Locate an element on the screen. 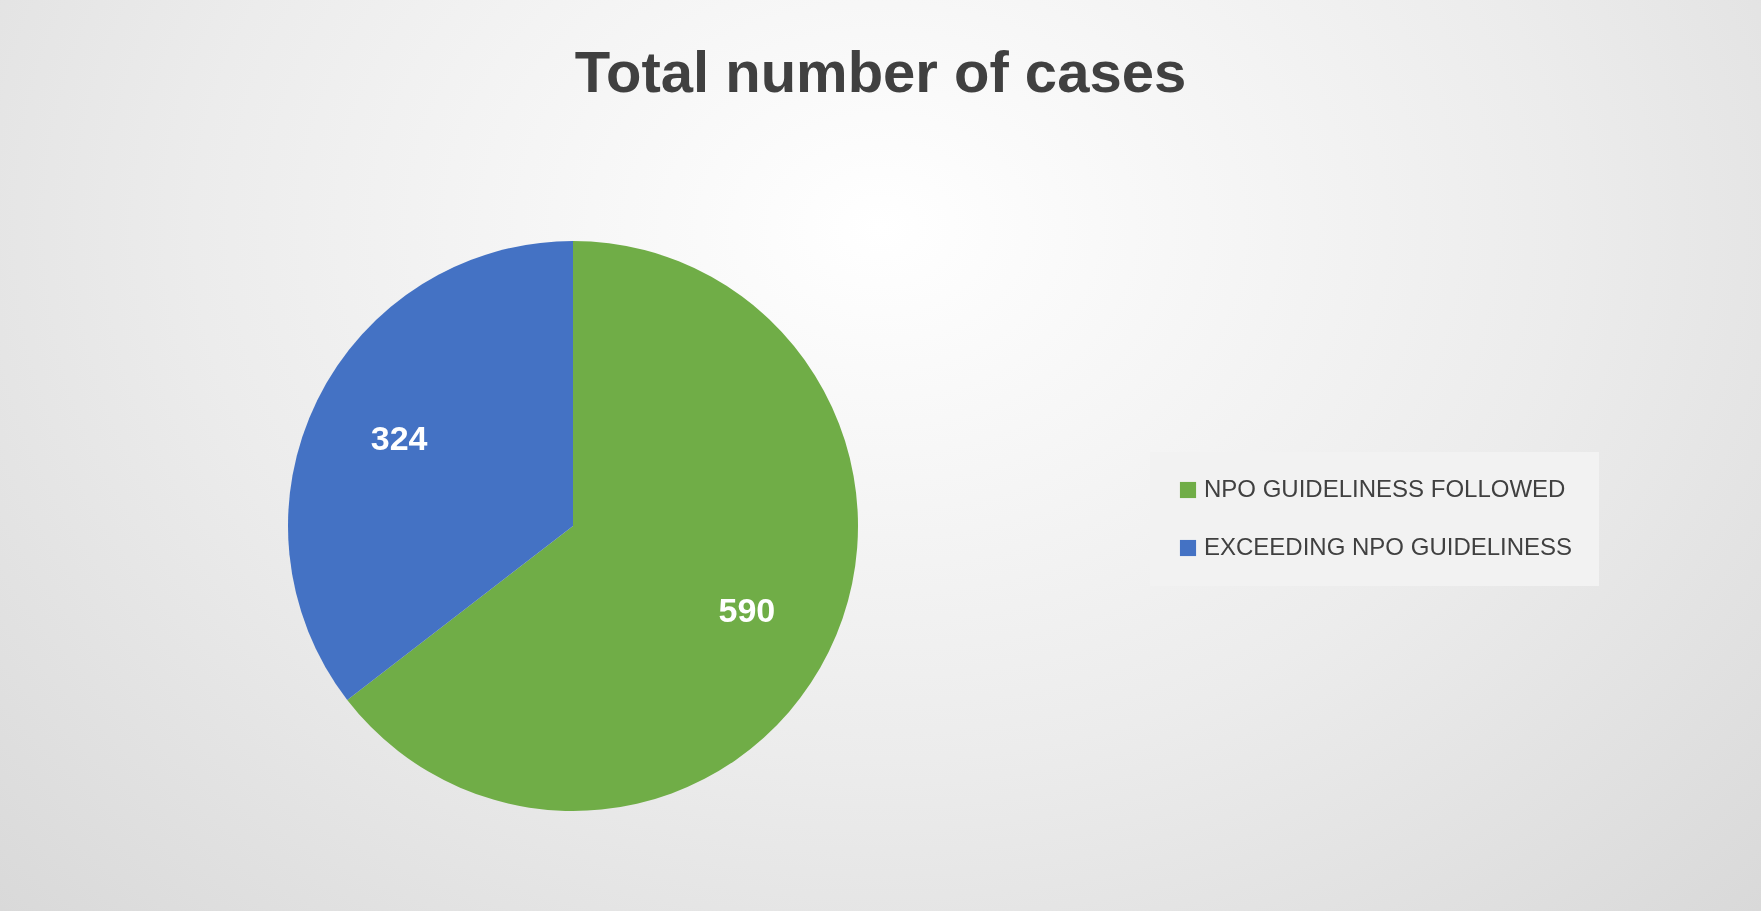  legend-label: EXCEEDING NPO GUIDELINESS is located at coordinates (1388, 546).